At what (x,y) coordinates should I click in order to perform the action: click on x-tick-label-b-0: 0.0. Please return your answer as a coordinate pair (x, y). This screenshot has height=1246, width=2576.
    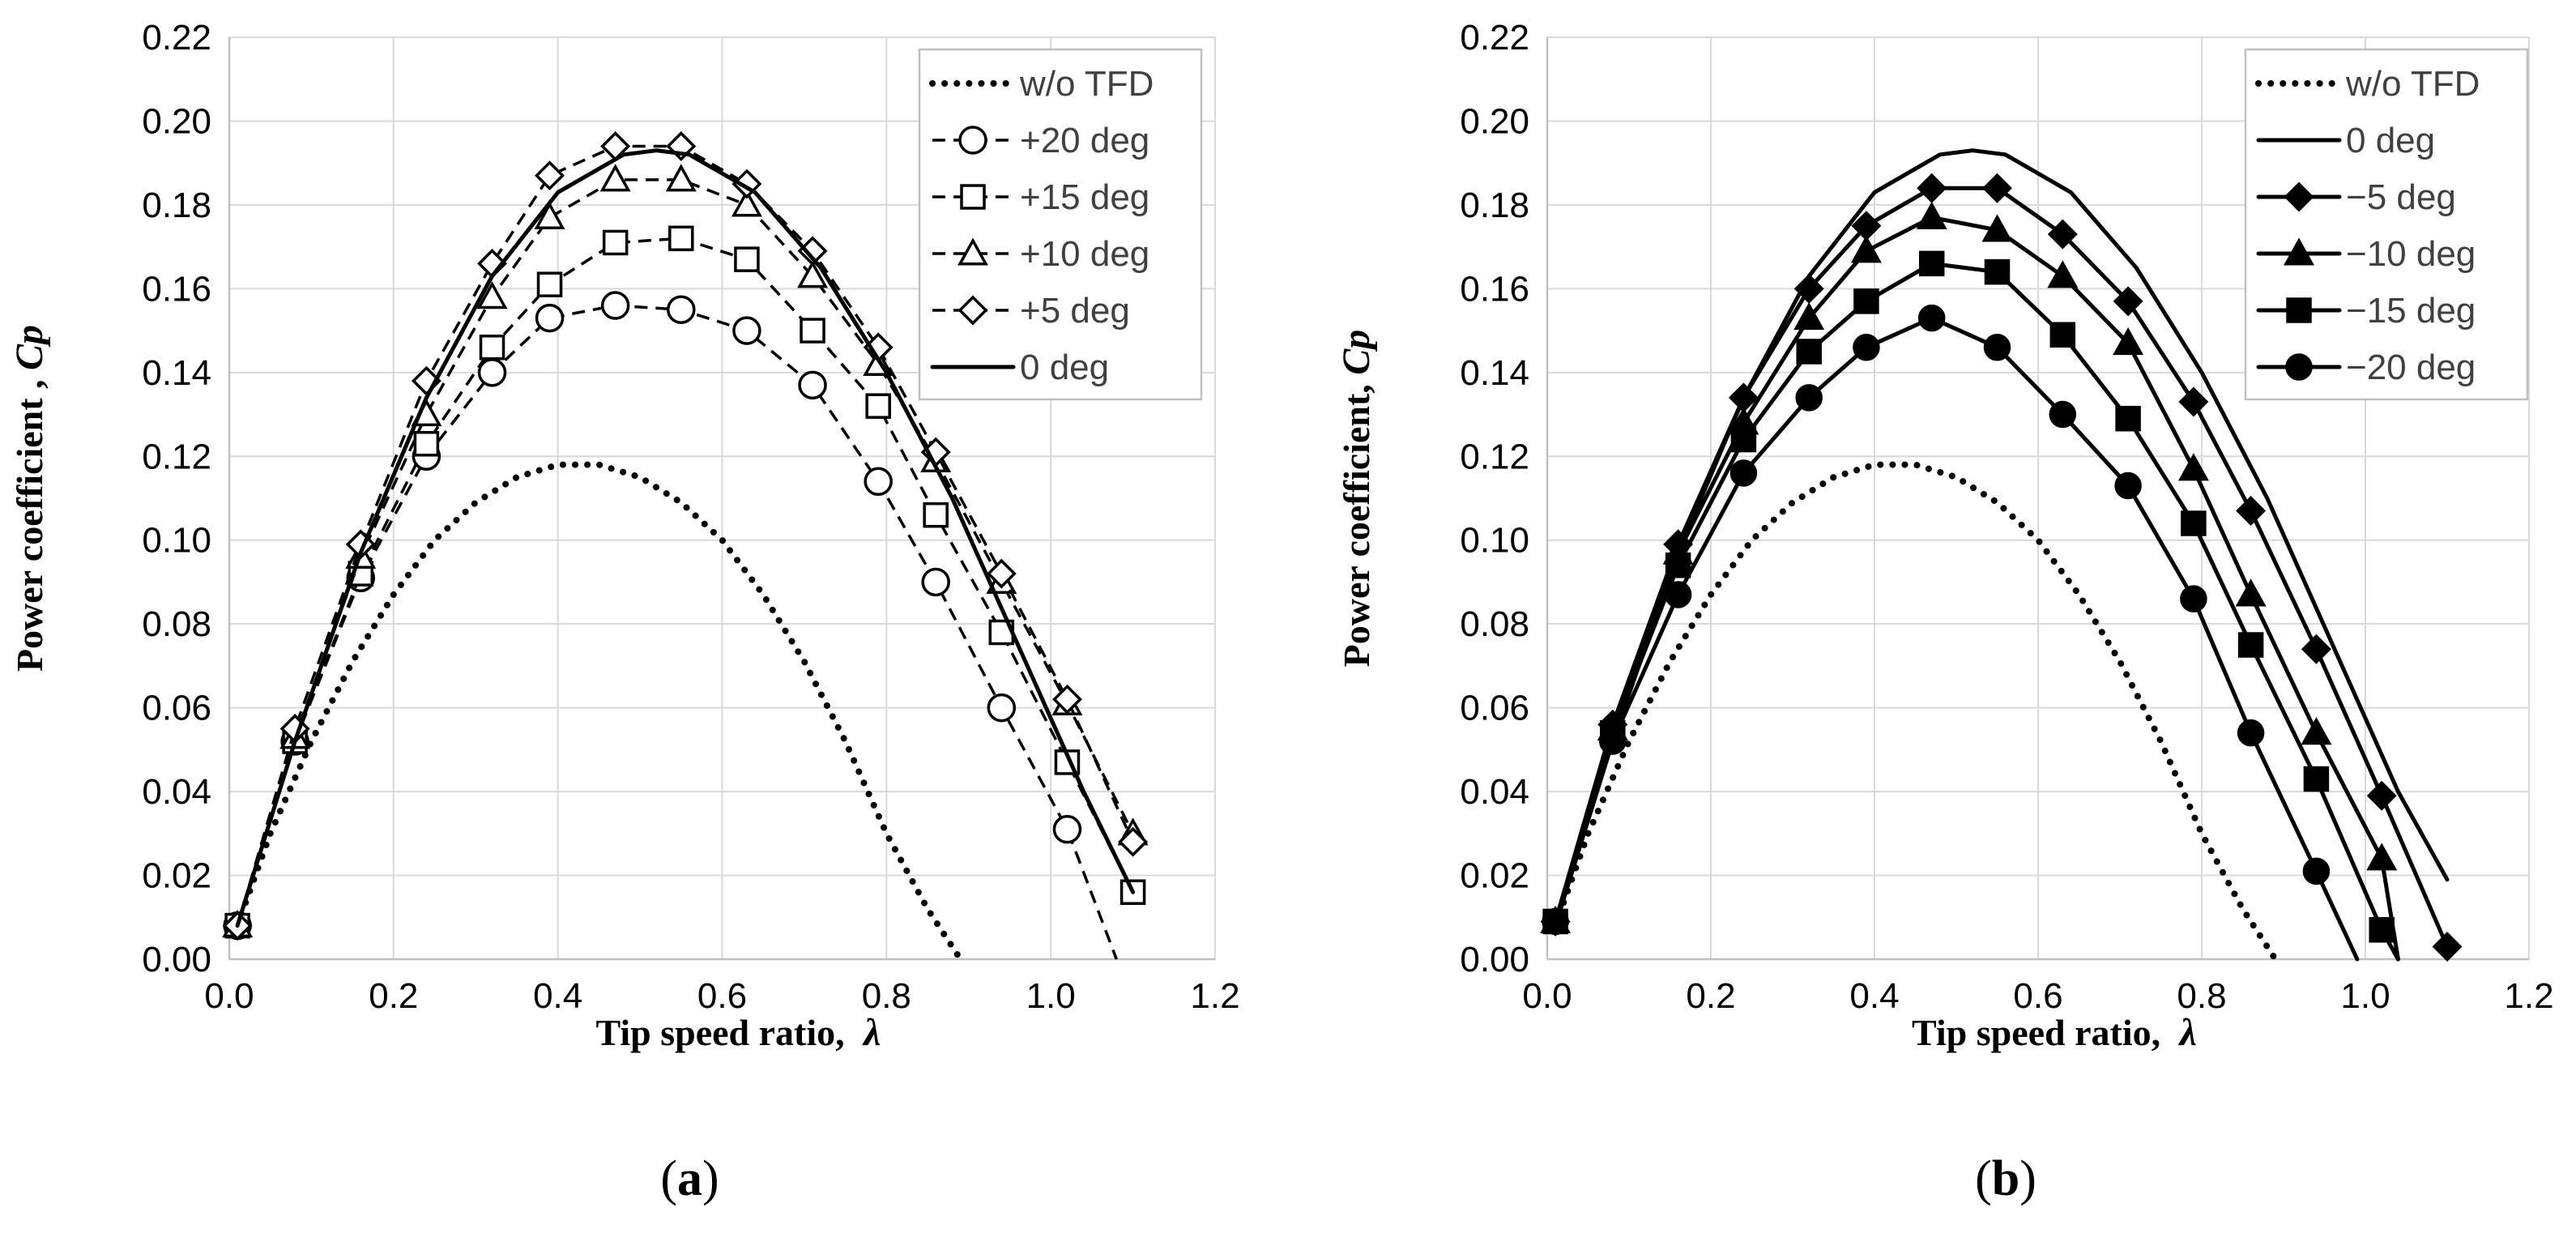
    Looking at the image, I should click on (1547, 996).